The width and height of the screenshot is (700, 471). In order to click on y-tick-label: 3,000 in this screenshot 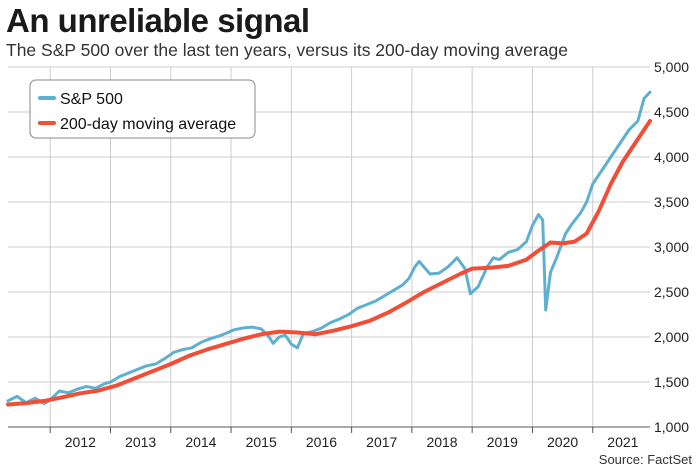, I will do `click(671, 247)`.